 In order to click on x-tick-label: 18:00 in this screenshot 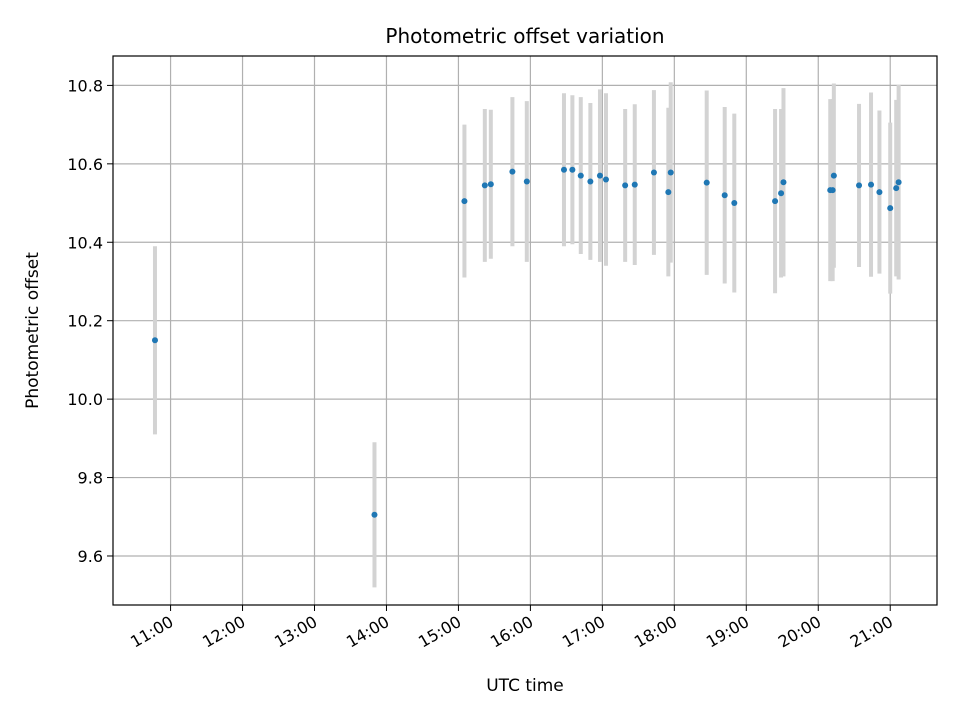, I will do `click(655, 632)`.